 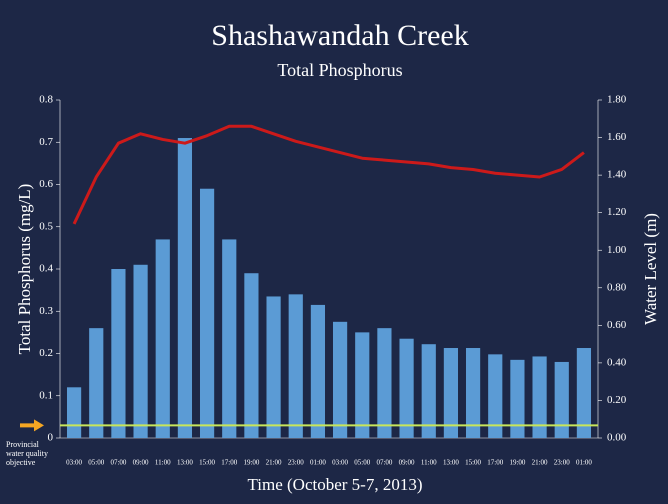 I want to click on y-tick-label: 0.3, so click(x=46, y=311).